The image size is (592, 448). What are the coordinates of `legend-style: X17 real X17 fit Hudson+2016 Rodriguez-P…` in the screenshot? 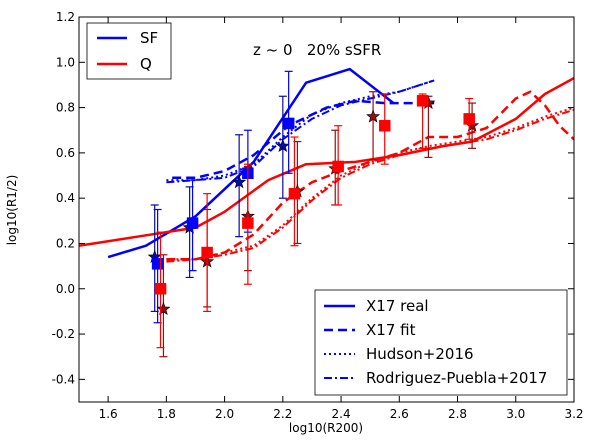 It's located at (441, 342).